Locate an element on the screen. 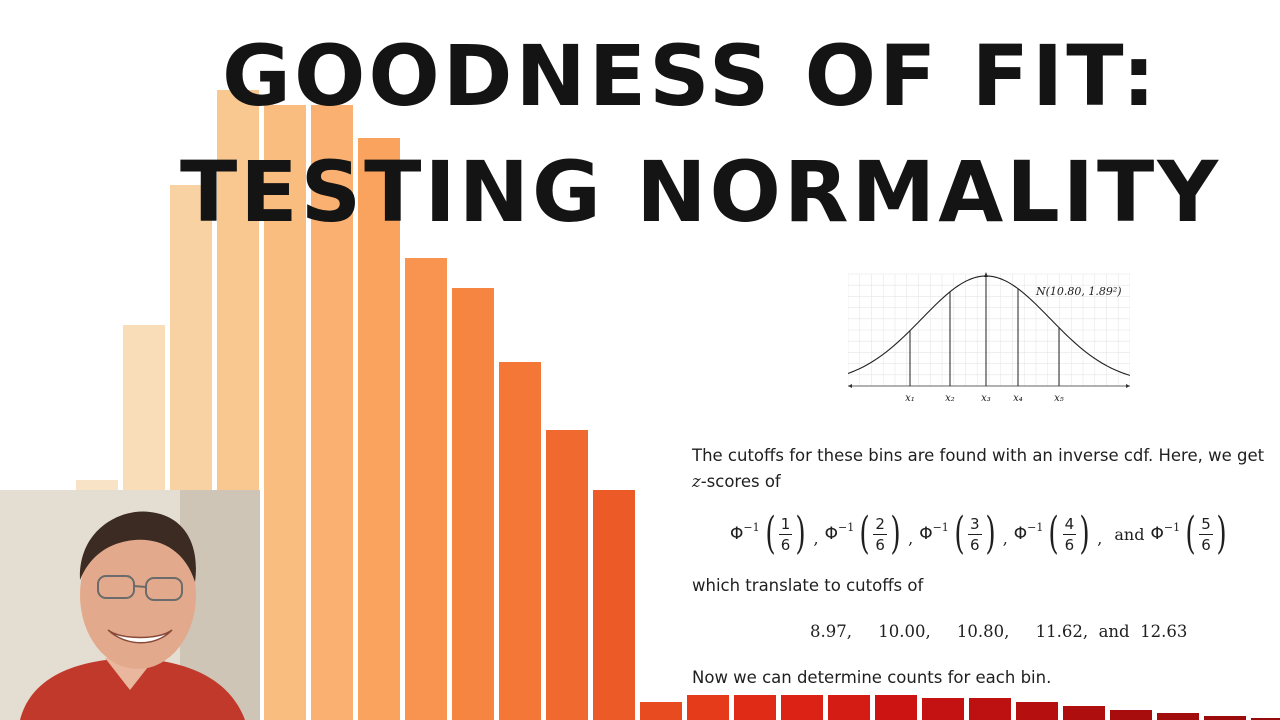  cutoff-labels: x₁ x₂ x₃ x₄ x₅ is located at coordinates (984, 398).